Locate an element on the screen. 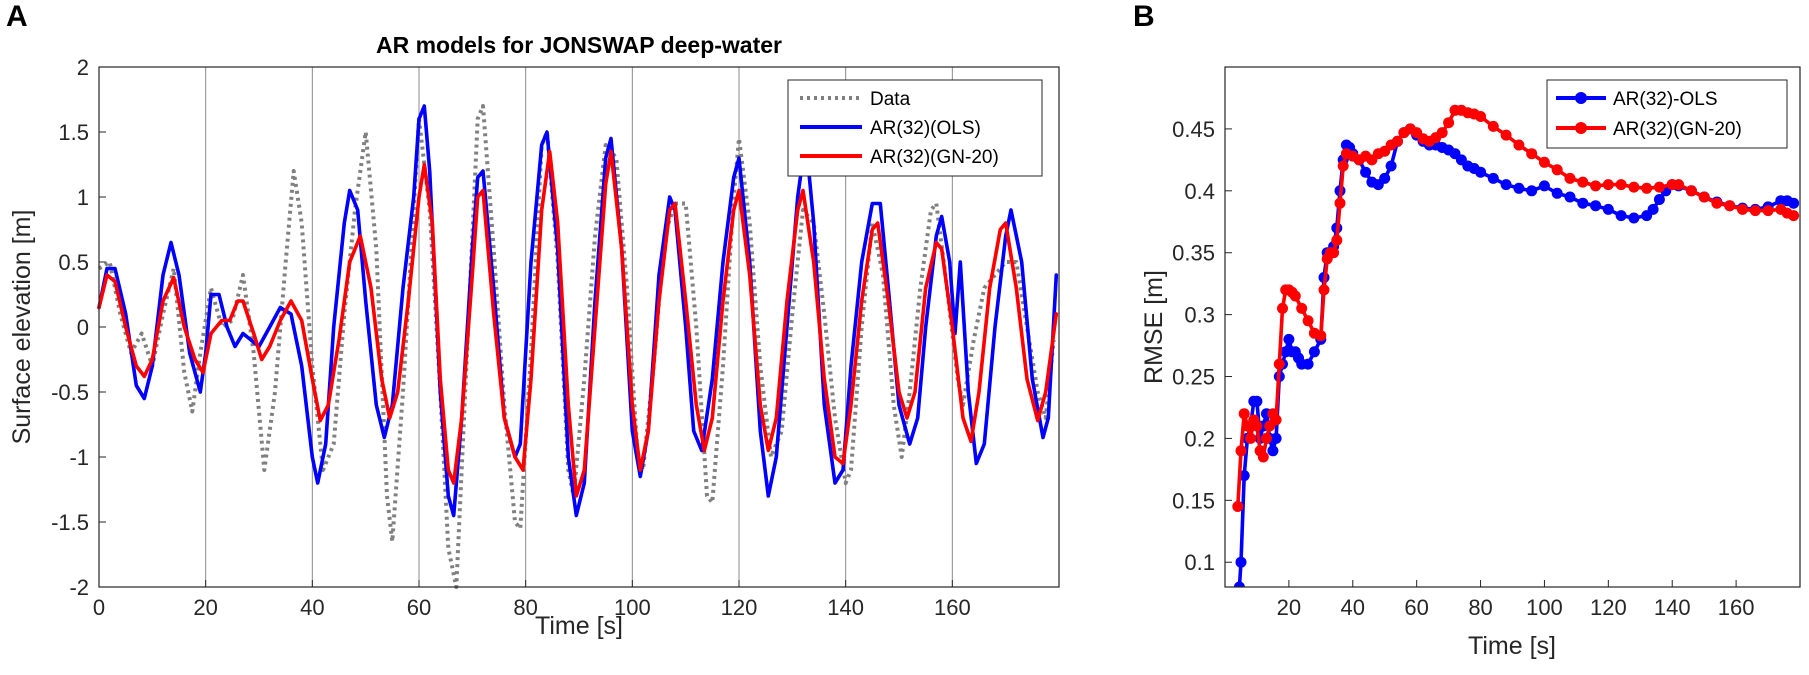  panel-b-label: B is located at coordinates (1144, 16).